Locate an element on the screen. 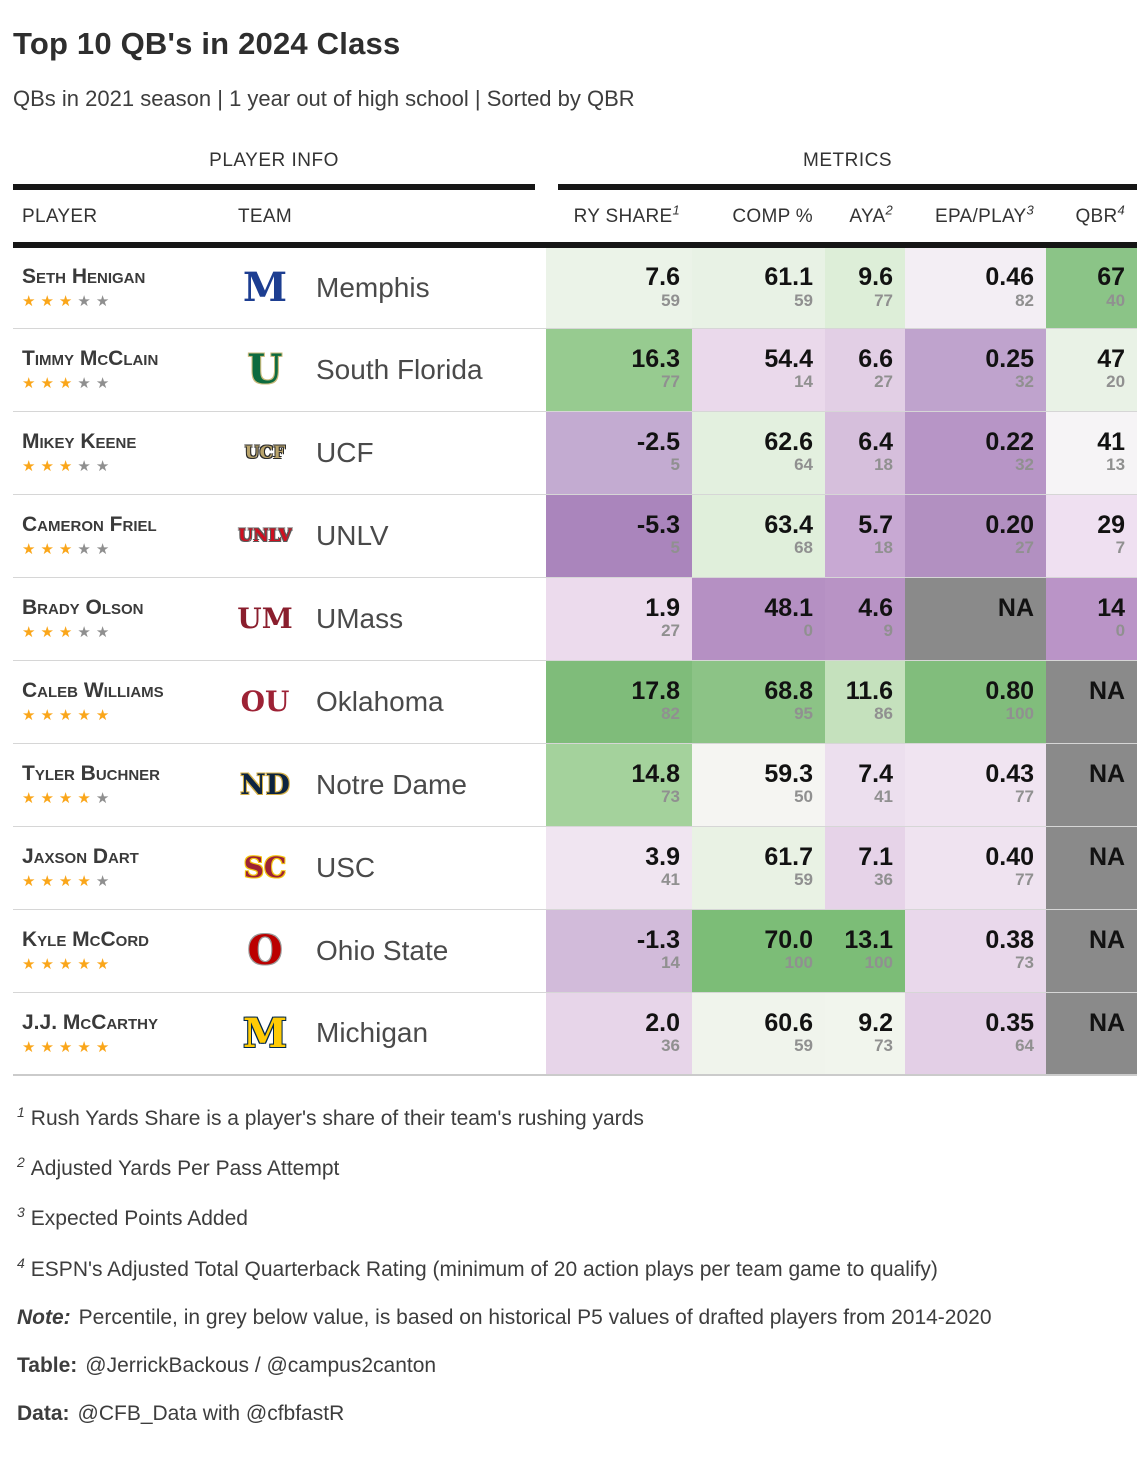 This screenshot has width=1143, height=1469. player-name: Brady Olson is located at coordinates (83, 607).